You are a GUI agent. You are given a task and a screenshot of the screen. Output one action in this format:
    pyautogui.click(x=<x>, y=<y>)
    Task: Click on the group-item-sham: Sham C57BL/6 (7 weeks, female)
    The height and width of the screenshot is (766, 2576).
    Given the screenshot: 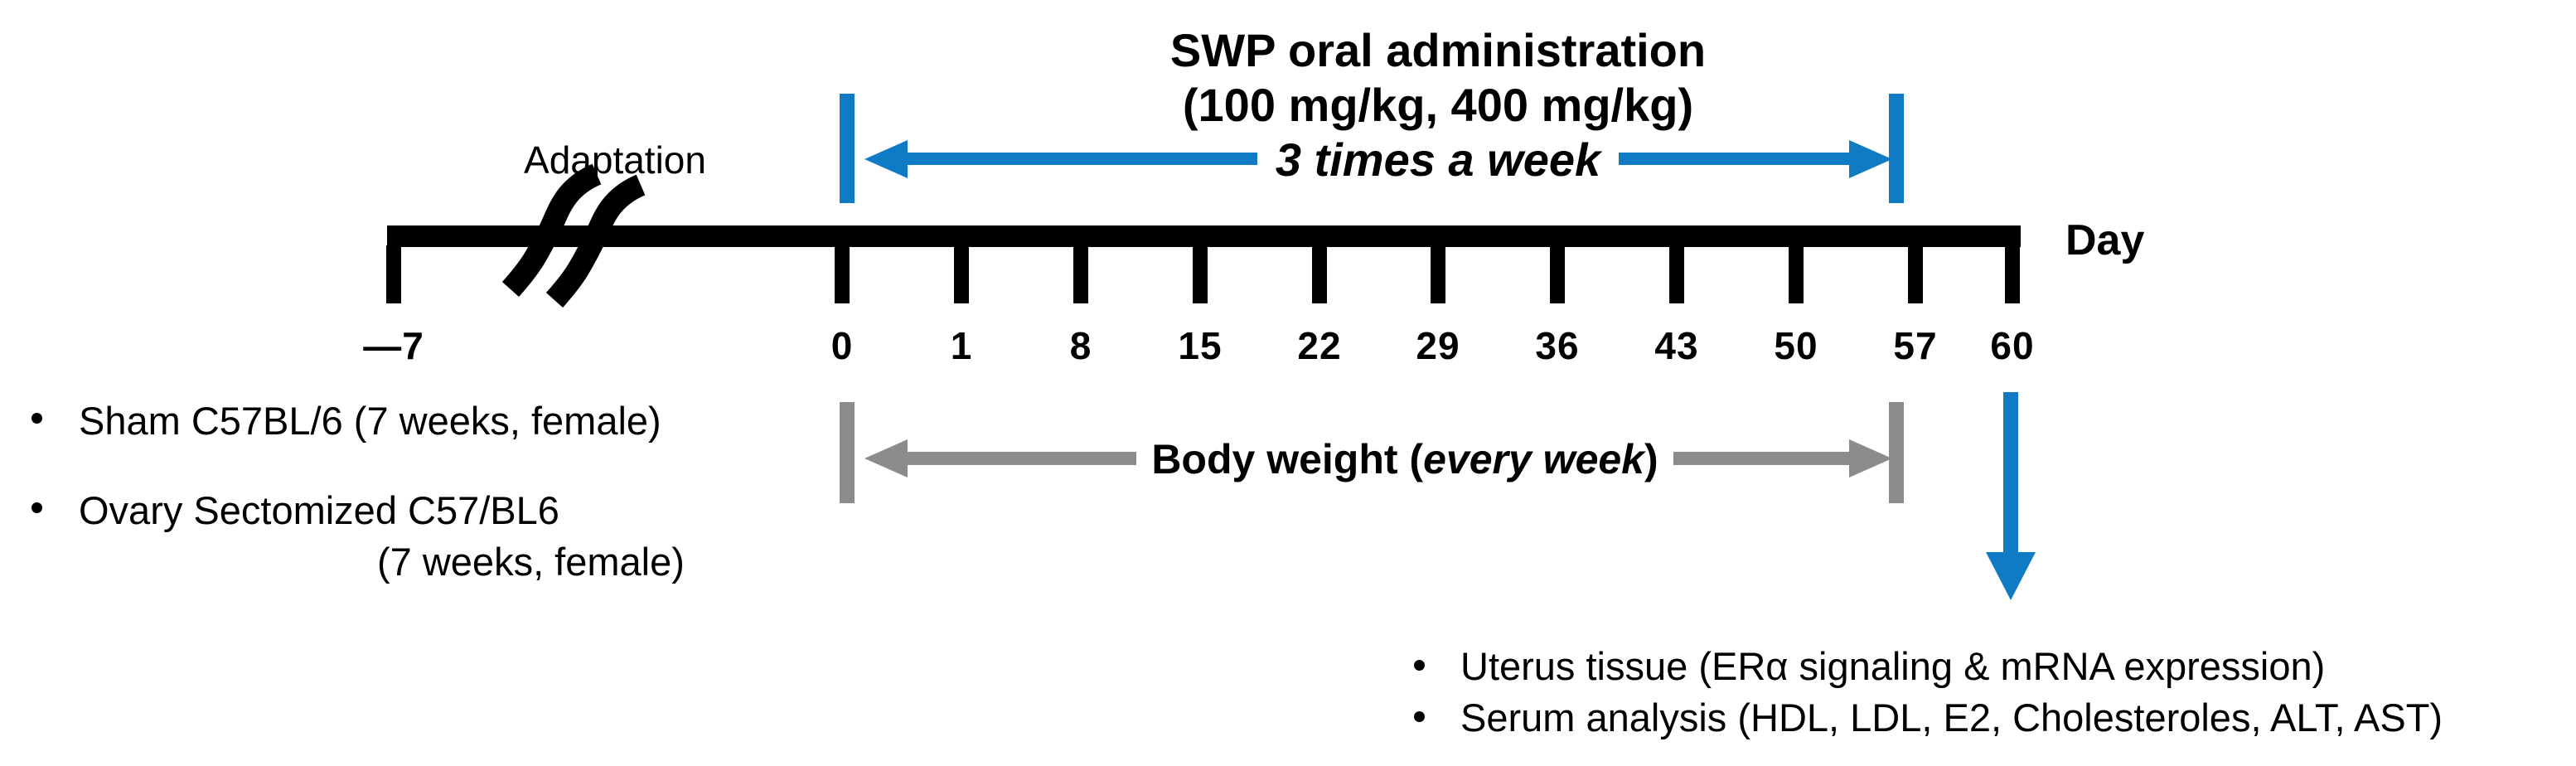 What is the action you would take?
    pyautogui.click(x=370, y=421)
    